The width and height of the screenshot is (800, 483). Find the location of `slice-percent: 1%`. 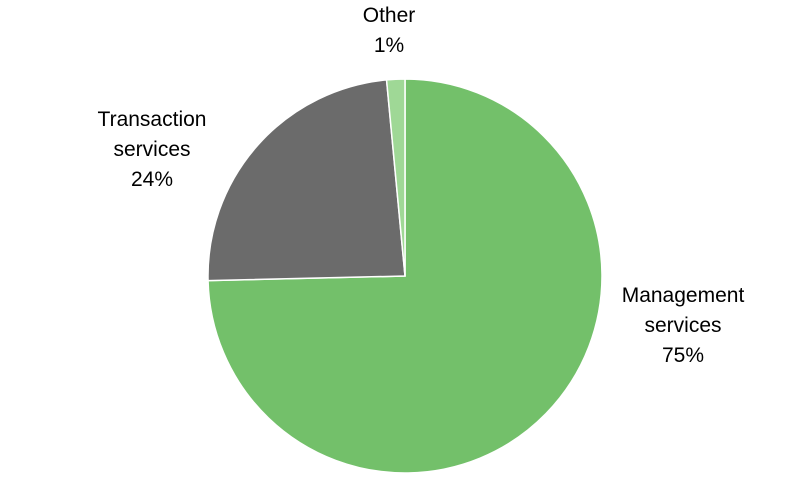

slice-percent: 1% is located at coordinates (389, 45).